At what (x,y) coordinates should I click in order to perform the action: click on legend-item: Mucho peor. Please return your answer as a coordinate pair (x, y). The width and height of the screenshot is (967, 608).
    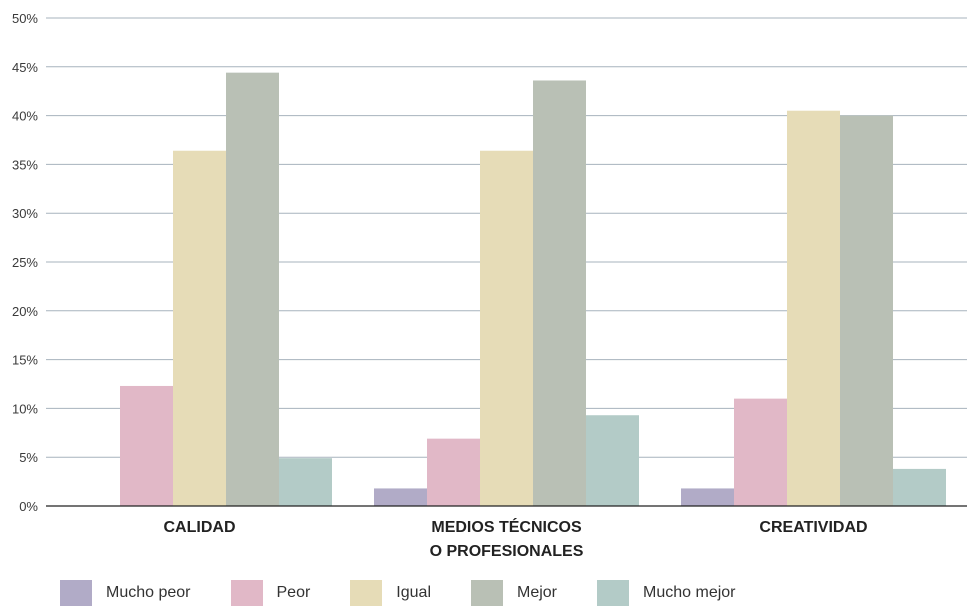
    Looking at the image, I should click on (125, 593).